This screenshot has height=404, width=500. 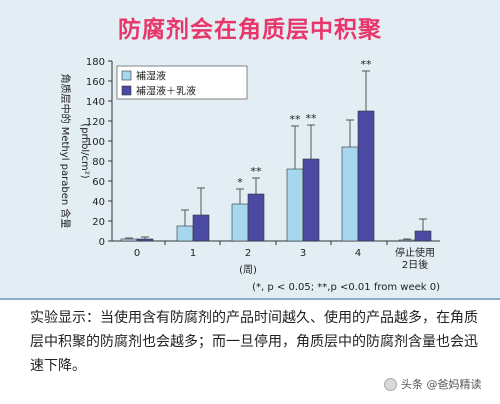 I want to click on y-tick-label: 120, so click(x=95, y=122).